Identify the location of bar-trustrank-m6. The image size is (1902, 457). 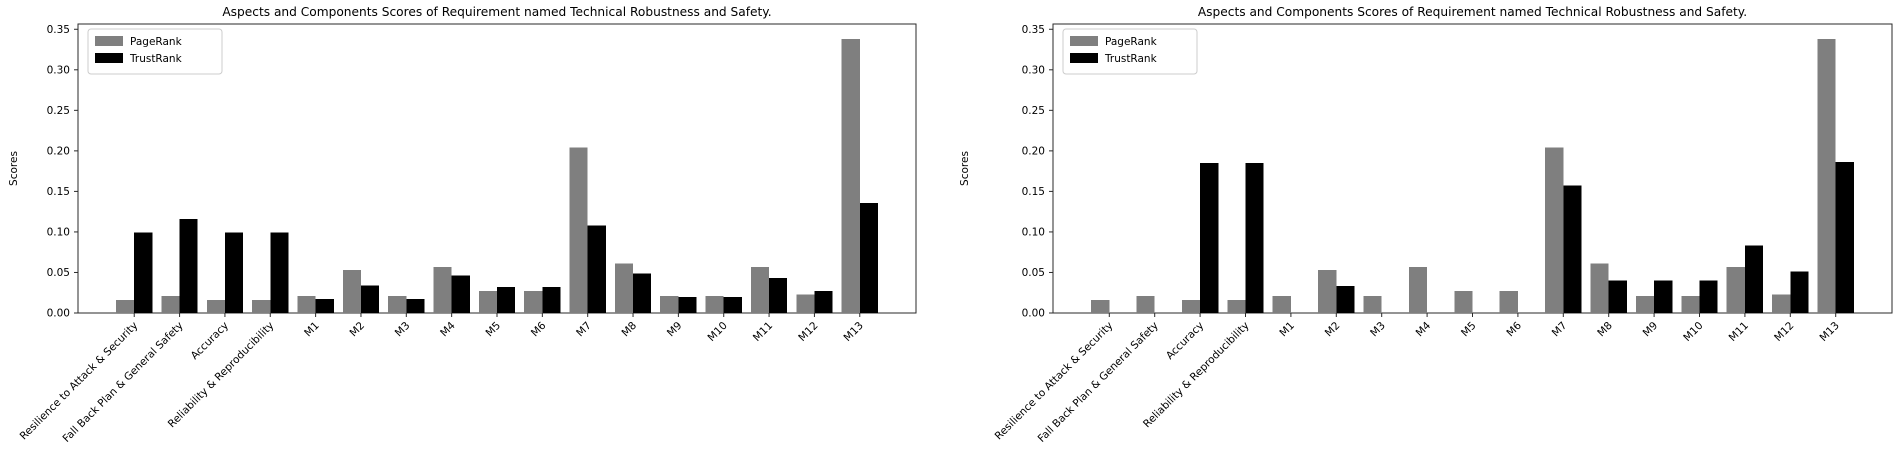
(551, 300).